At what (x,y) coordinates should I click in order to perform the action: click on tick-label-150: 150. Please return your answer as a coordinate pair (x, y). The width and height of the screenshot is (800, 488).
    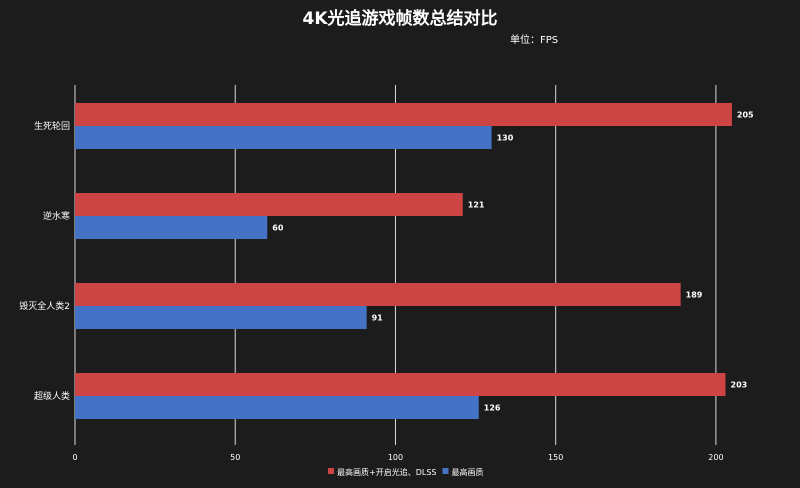
    Looking at the image, I should click on (555, 457).